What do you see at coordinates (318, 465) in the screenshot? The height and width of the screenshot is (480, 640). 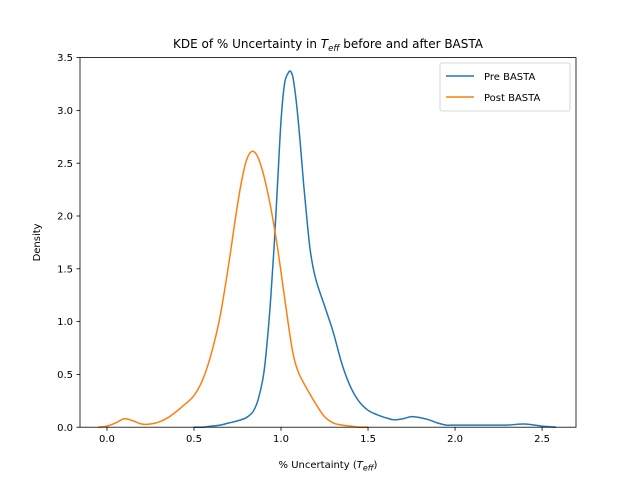 I see `x-axis-label-main: % Uncertainty (` at bounding box center [318, 465].